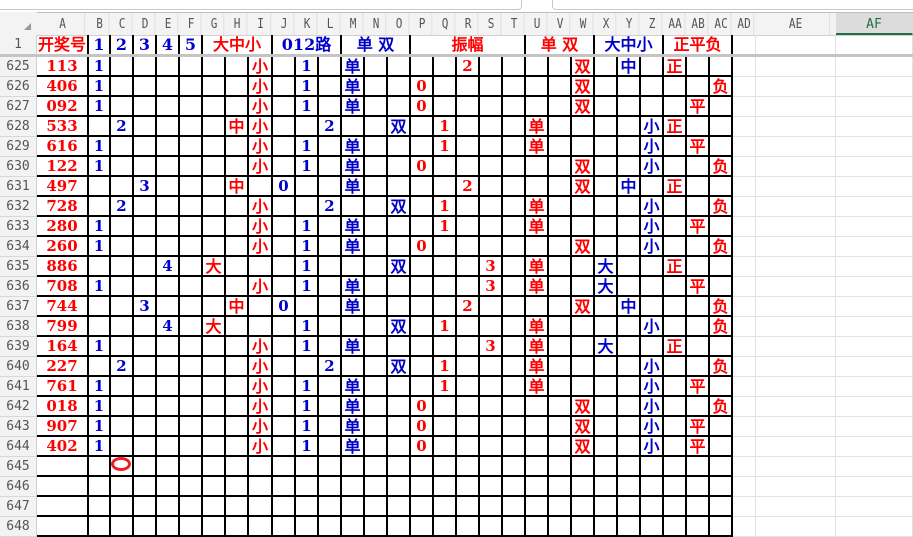 This screenshot has height=537, width=913. What do you see at coordinates (18, 467) in the screenshot?
I see `row-header: 645` at bounding box center [18, 467].